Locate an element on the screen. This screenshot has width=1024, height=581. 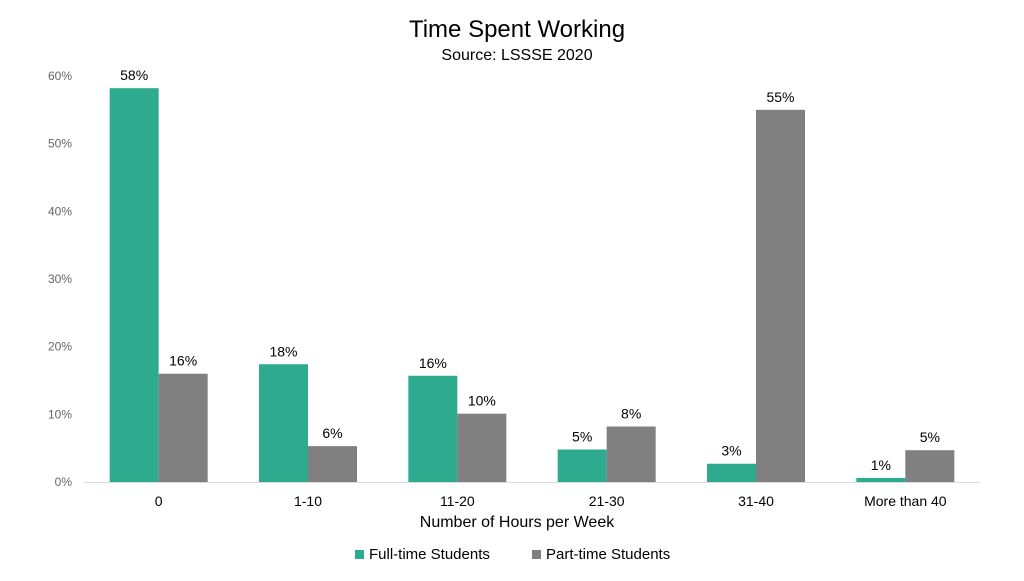
x-tick-label: More than 40 is located at coordinates (905, 501).